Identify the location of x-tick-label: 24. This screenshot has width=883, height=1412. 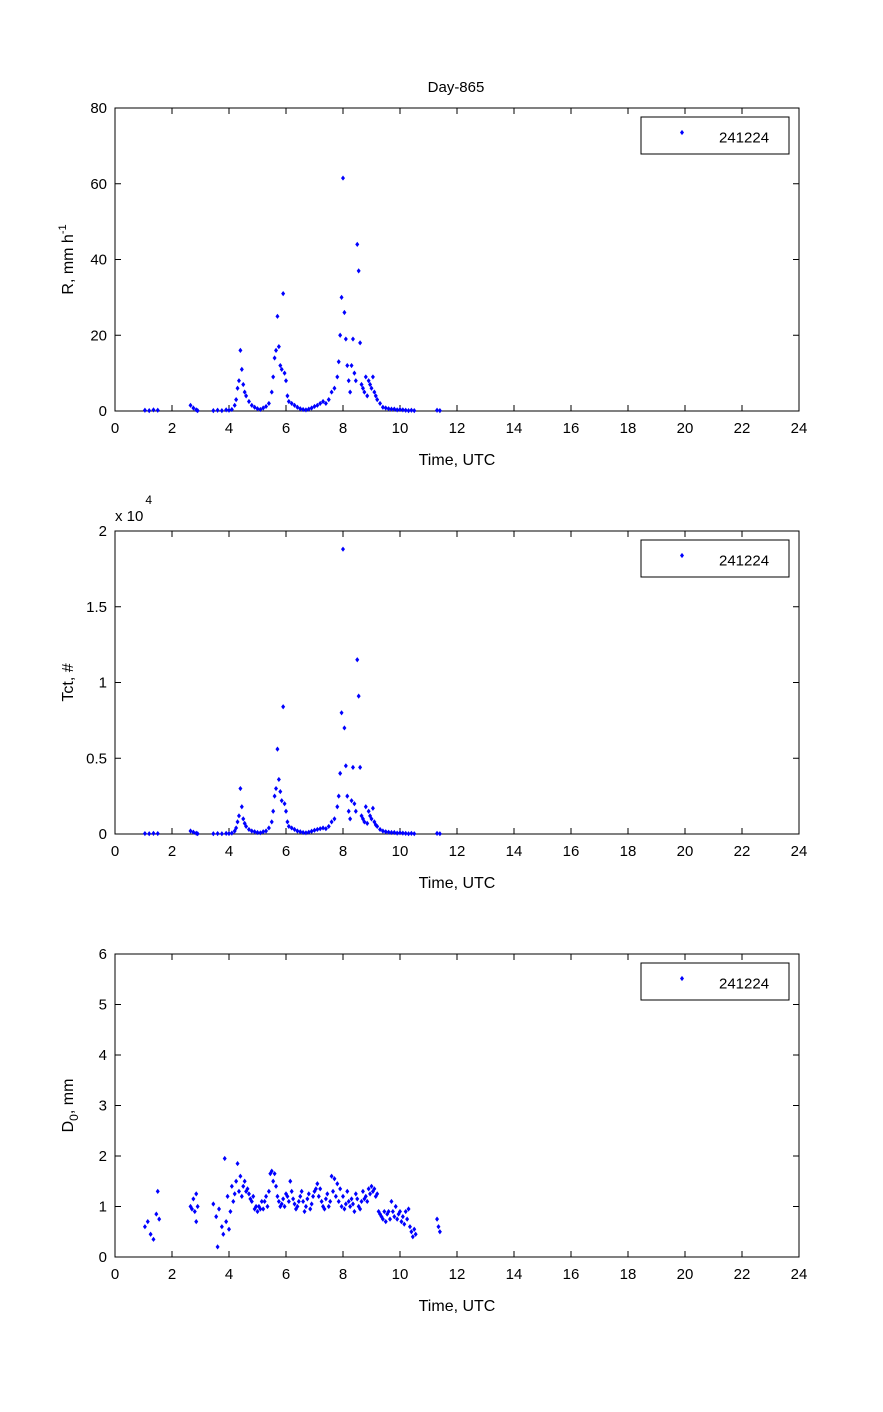
(799, 851).